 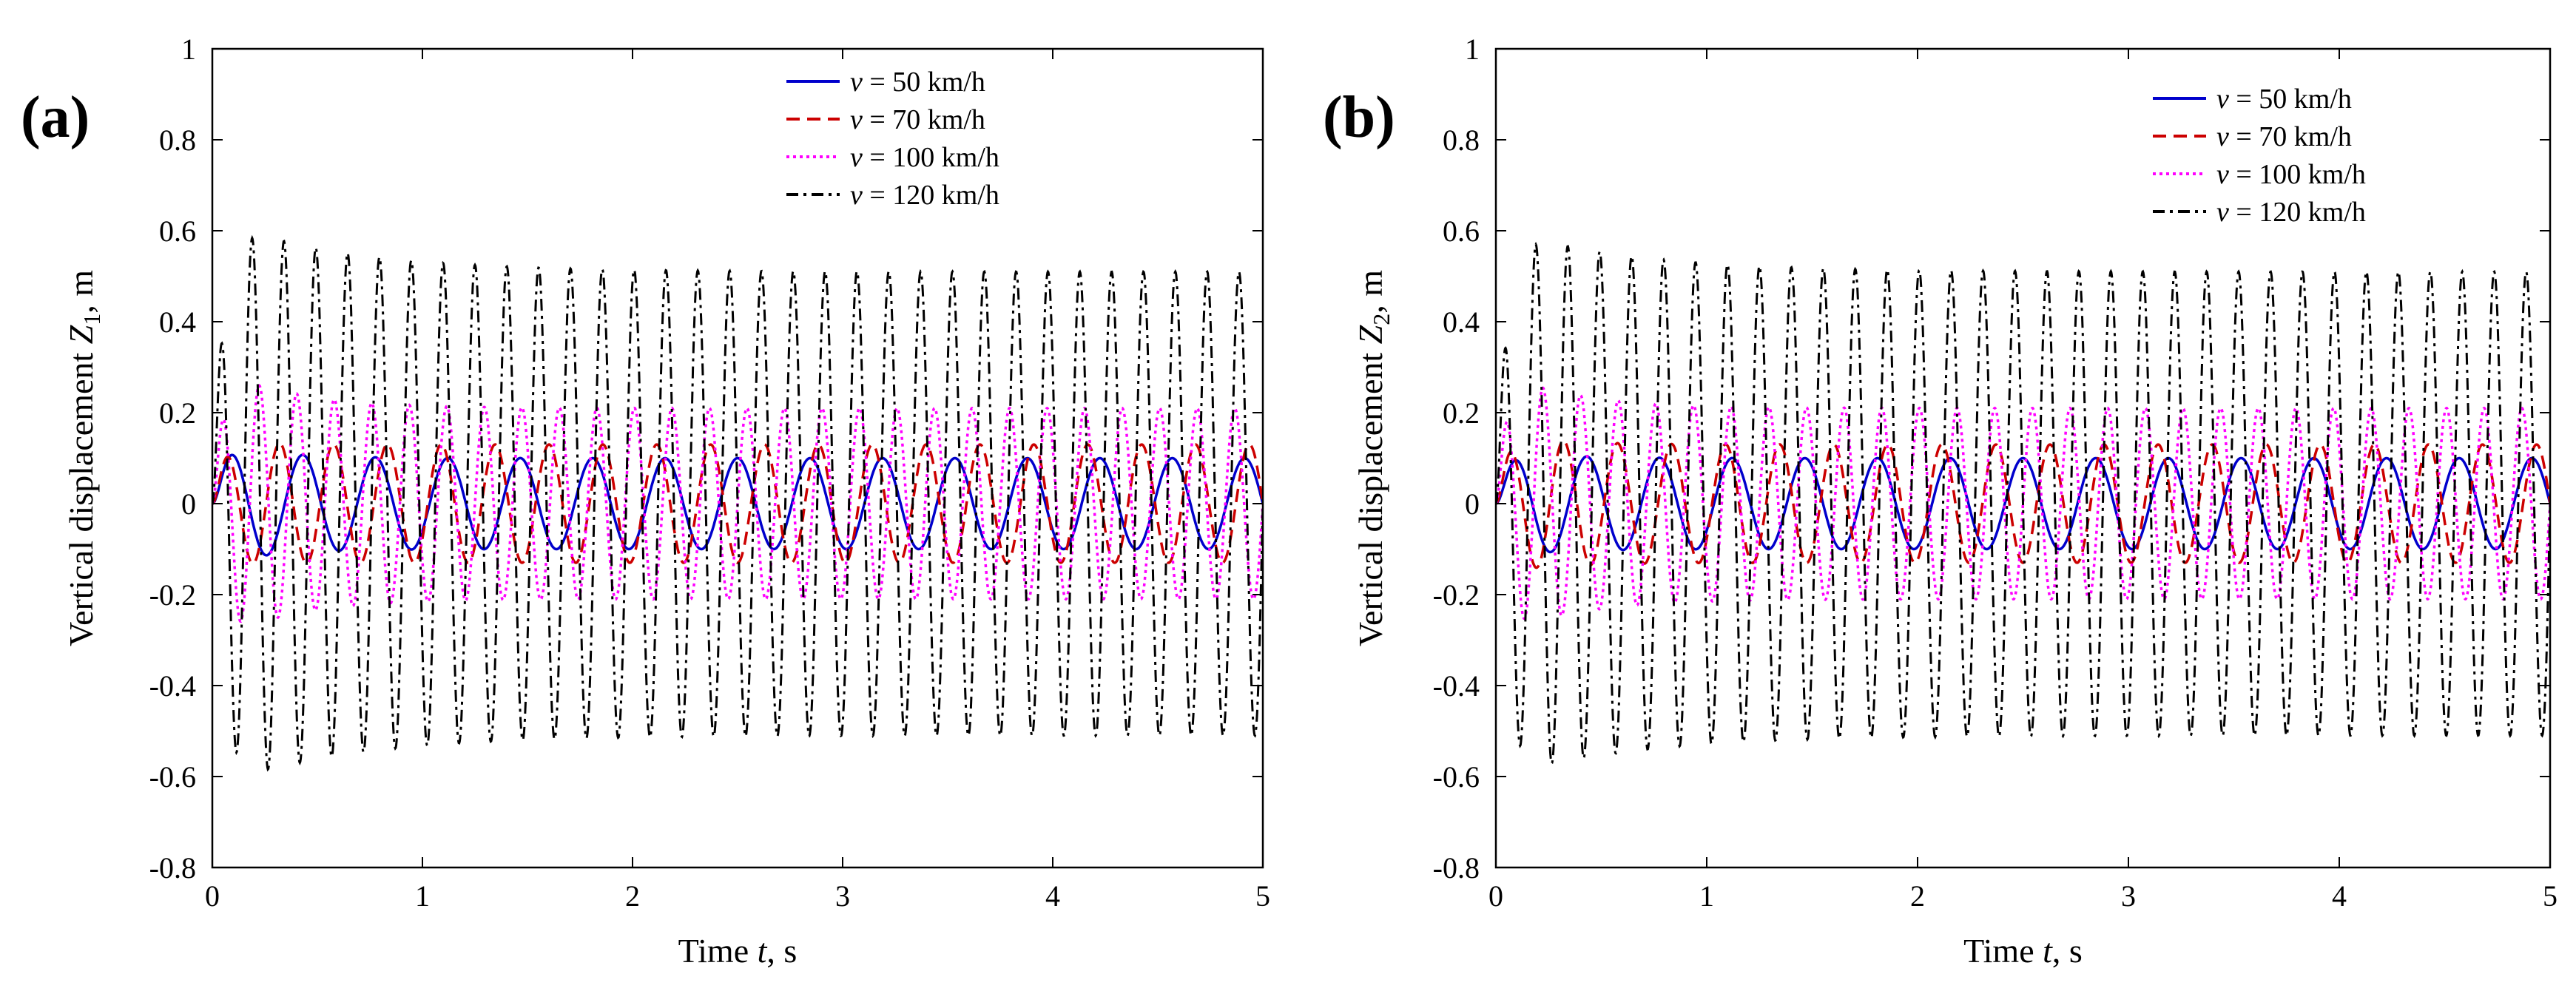 What do you see at coordinates (1359, 117) in the screenshot?
I see `panel-label: (b)` at bounding box center [1359, 117].